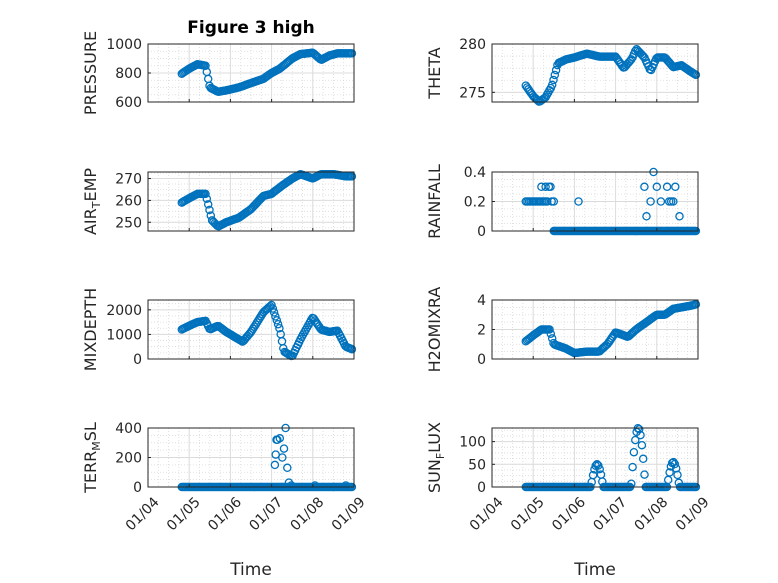 The image size is (778, 583). What do you see at coordinates (563, 202) in the screenshot?
I see `subplot-rainfall: 0 0.2 0.4 RAINFALL` at bounding box center [563, 202].